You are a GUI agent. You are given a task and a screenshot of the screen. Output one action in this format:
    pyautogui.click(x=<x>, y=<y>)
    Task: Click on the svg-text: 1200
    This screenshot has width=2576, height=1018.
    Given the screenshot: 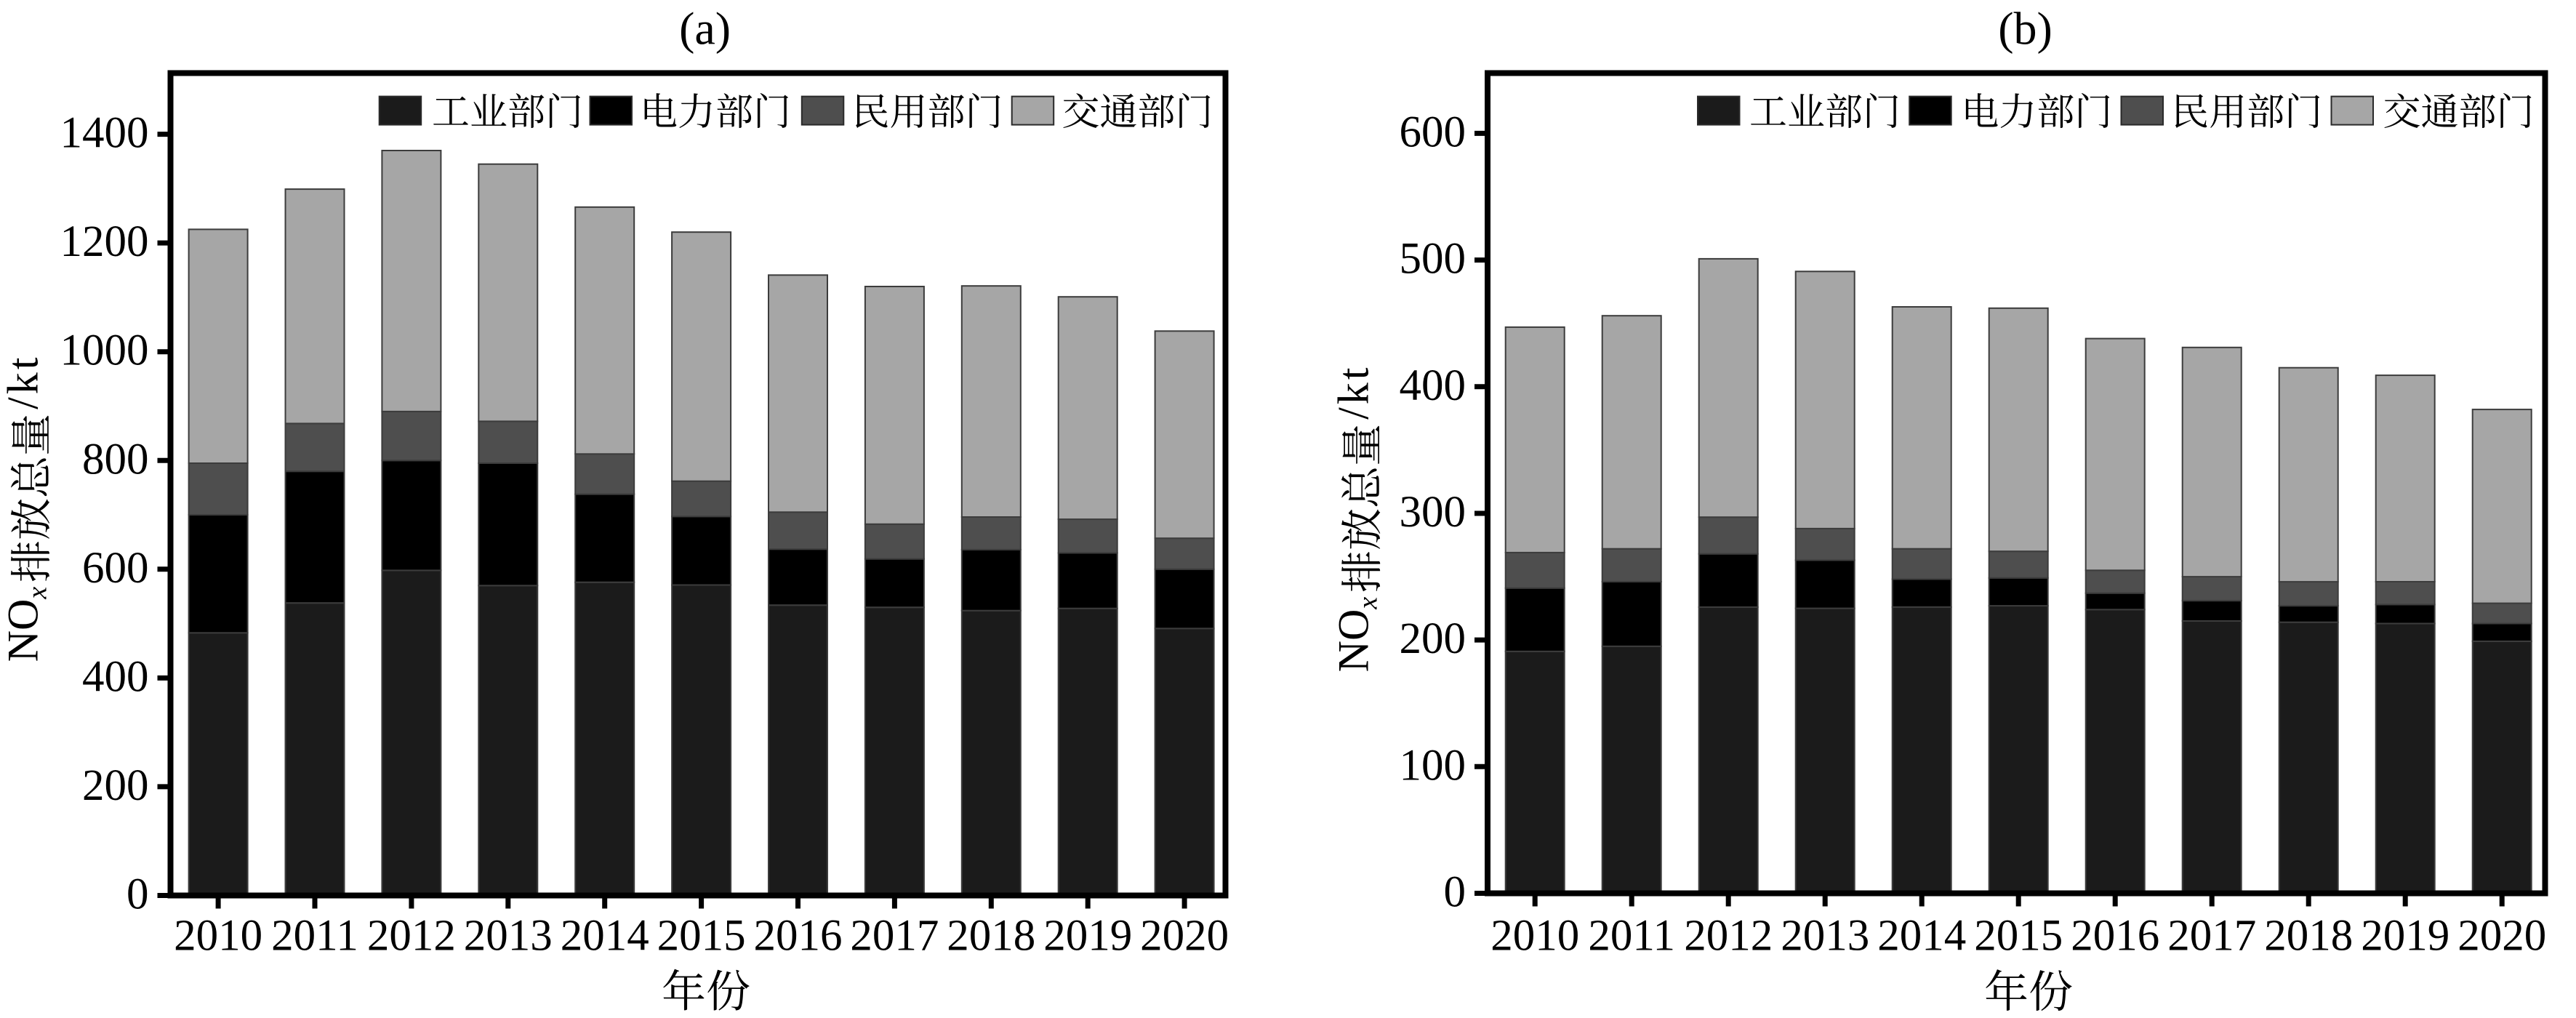 What is the action you would take?
    pyautogui.click(x=105, y=241)
    